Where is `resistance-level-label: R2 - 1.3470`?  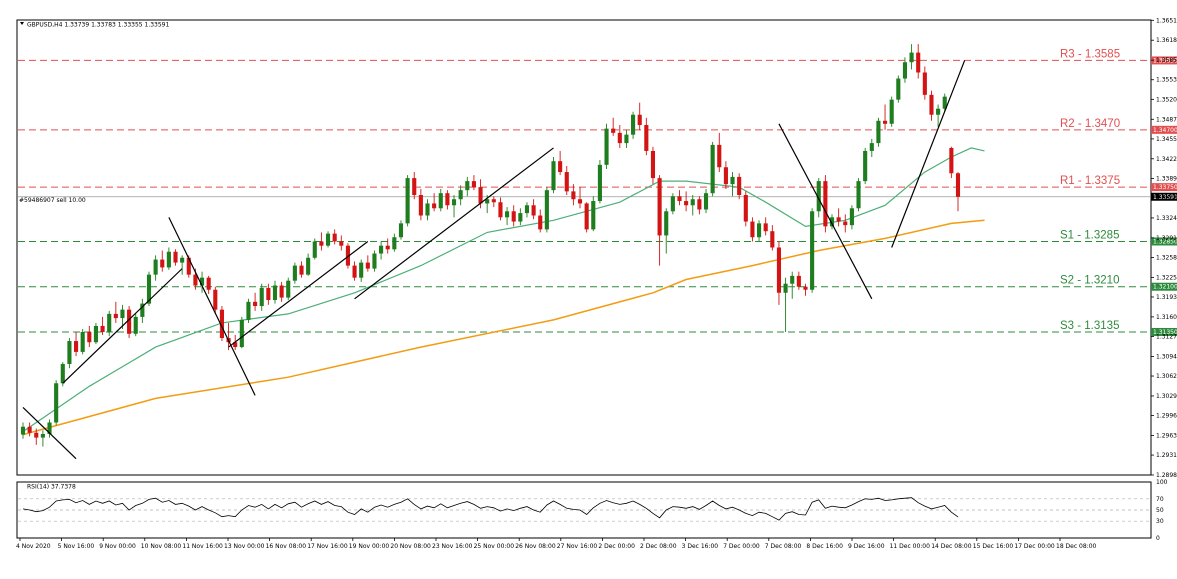 resistance-level-label: R2 - 1.3470 is located at coordinates (1090, 124).